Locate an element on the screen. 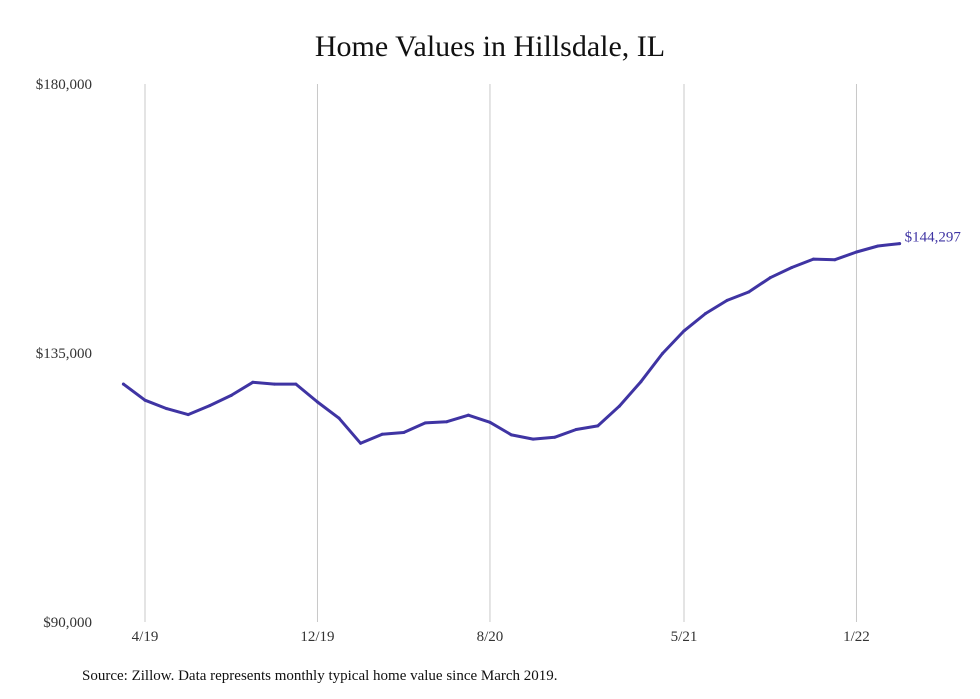 The height and width of the screenshot is (699, 980). y-tick-label: $135,000 is located at coordinates (64, 354).